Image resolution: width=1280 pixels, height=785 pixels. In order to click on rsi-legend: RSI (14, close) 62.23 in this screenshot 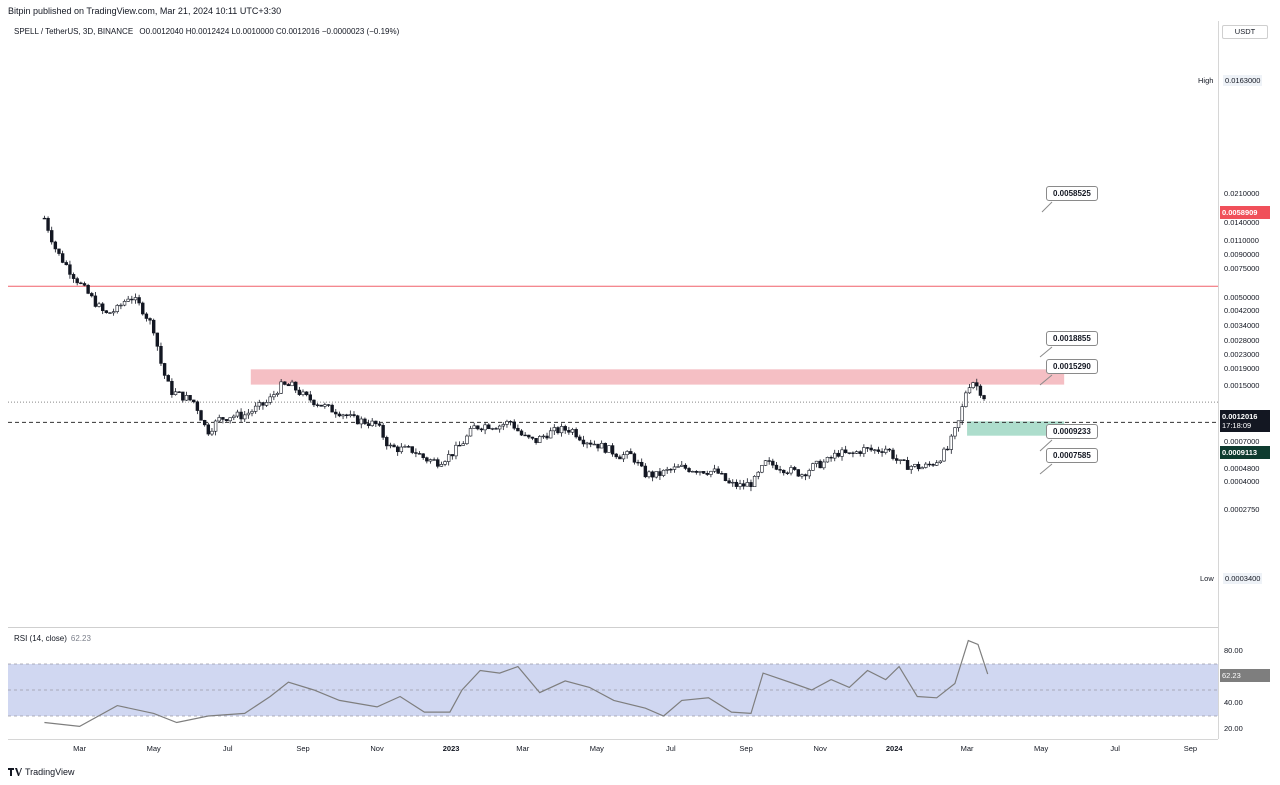, I will do `click(52, 638)`.